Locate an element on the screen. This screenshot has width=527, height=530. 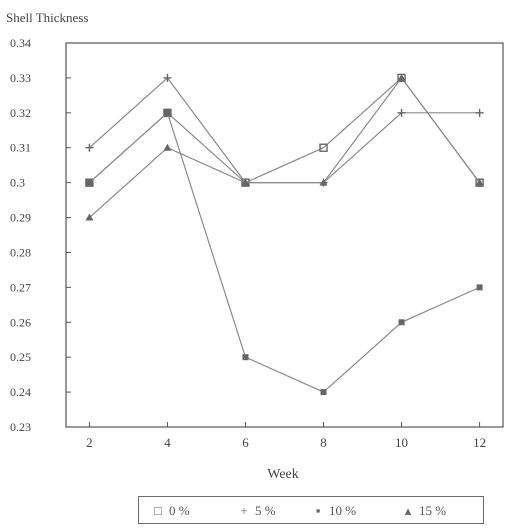
chart-legend: □ 0 % +5 % ▪ 10 % ▴ 15 % is located at coordinates (311, 510).